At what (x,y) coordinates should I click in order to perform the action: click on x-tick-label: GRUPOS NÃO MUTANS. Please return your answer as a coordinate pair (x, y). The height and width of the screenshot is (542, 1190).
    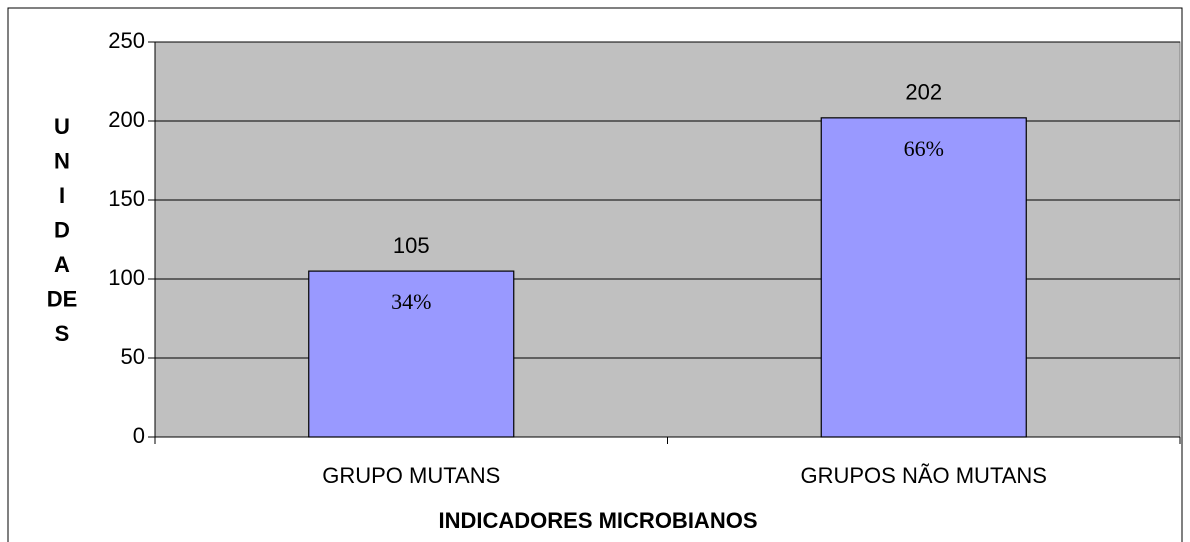
    Looking at the image, I should click on (923, 475).